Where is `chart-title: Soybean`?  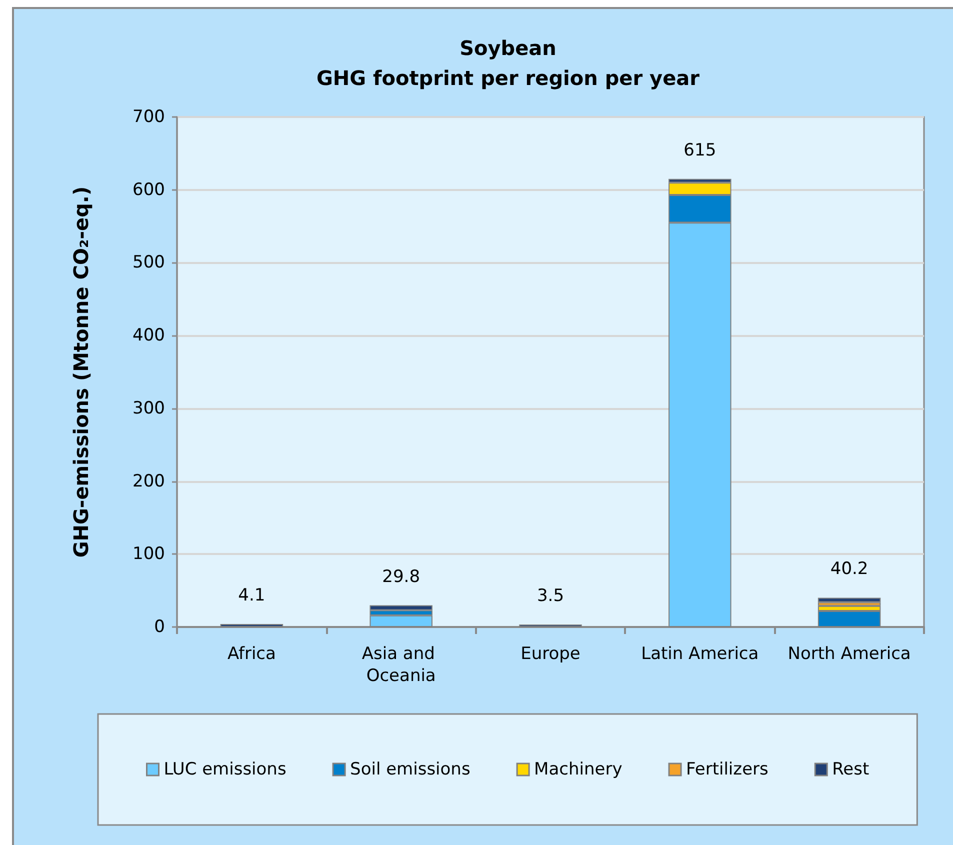
chart-title: Soybean is located at coordinates (508, 48).